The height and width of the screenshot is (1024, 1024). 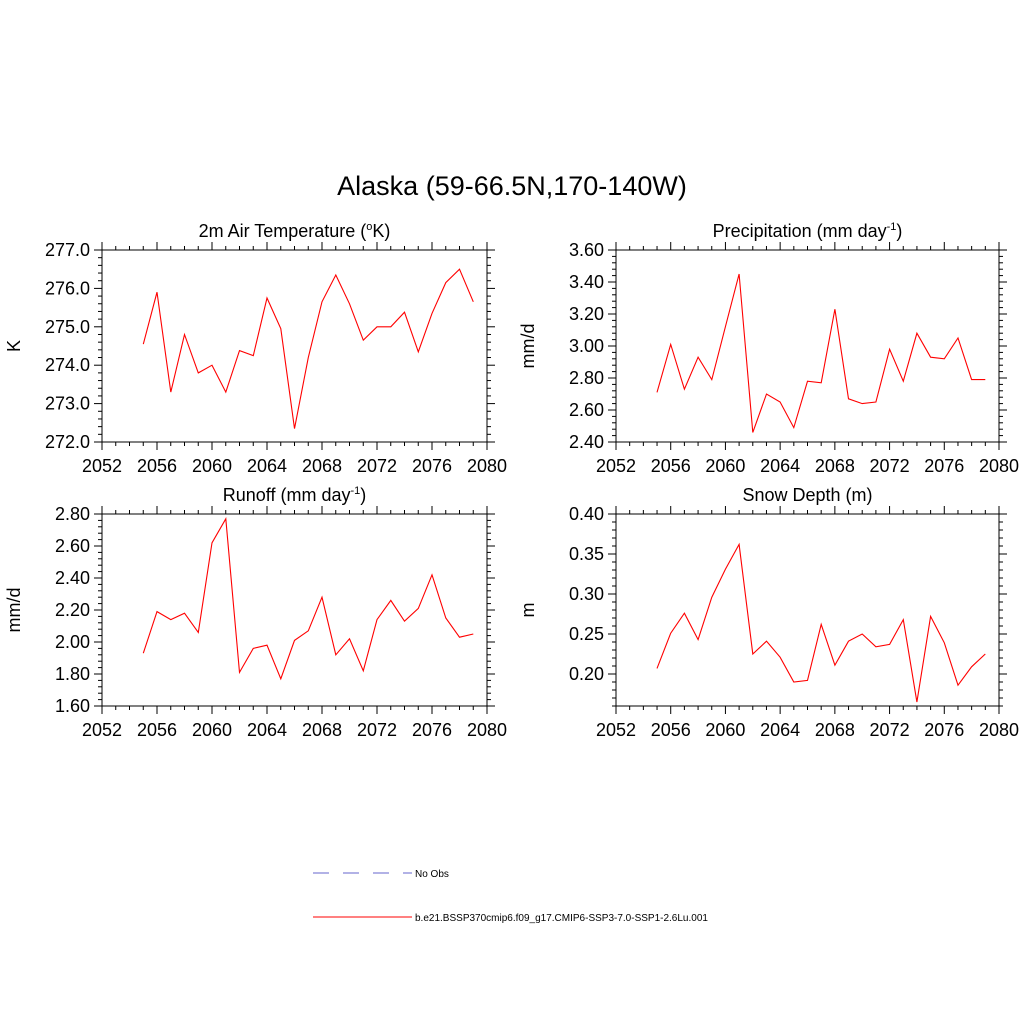 What do you see at coordinates (67, 365) in the screenshot?
I see `y-tick-label: 274.0` at bounding box center [67, 365].